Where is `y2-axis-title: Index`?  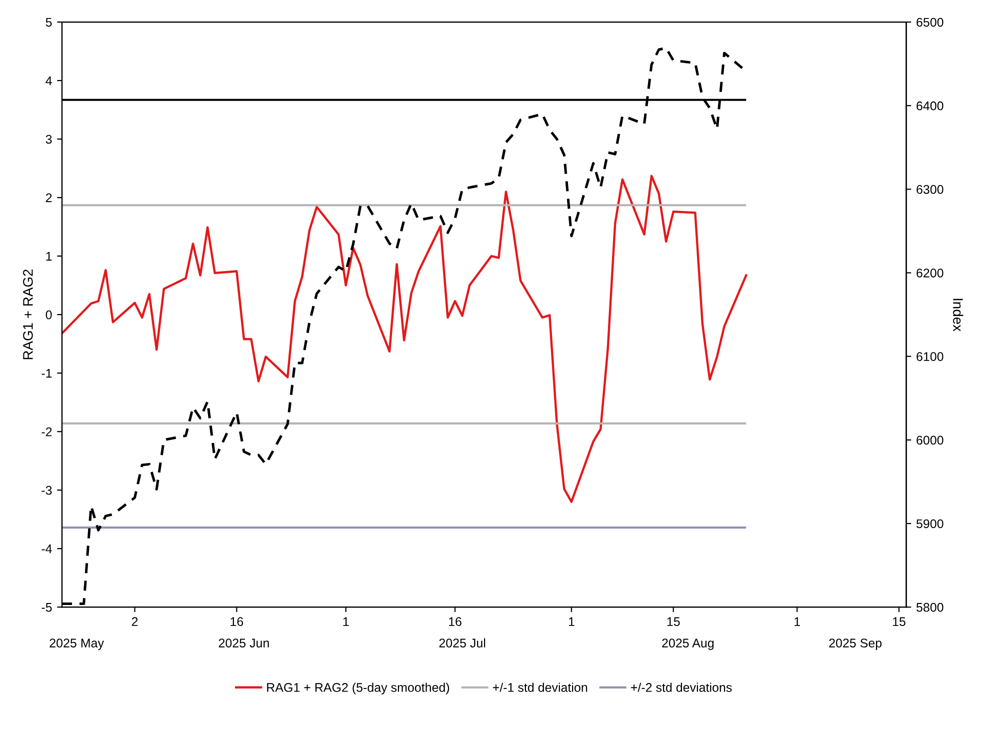 y2-axis-title: Index is located at coordinates (958, 315).